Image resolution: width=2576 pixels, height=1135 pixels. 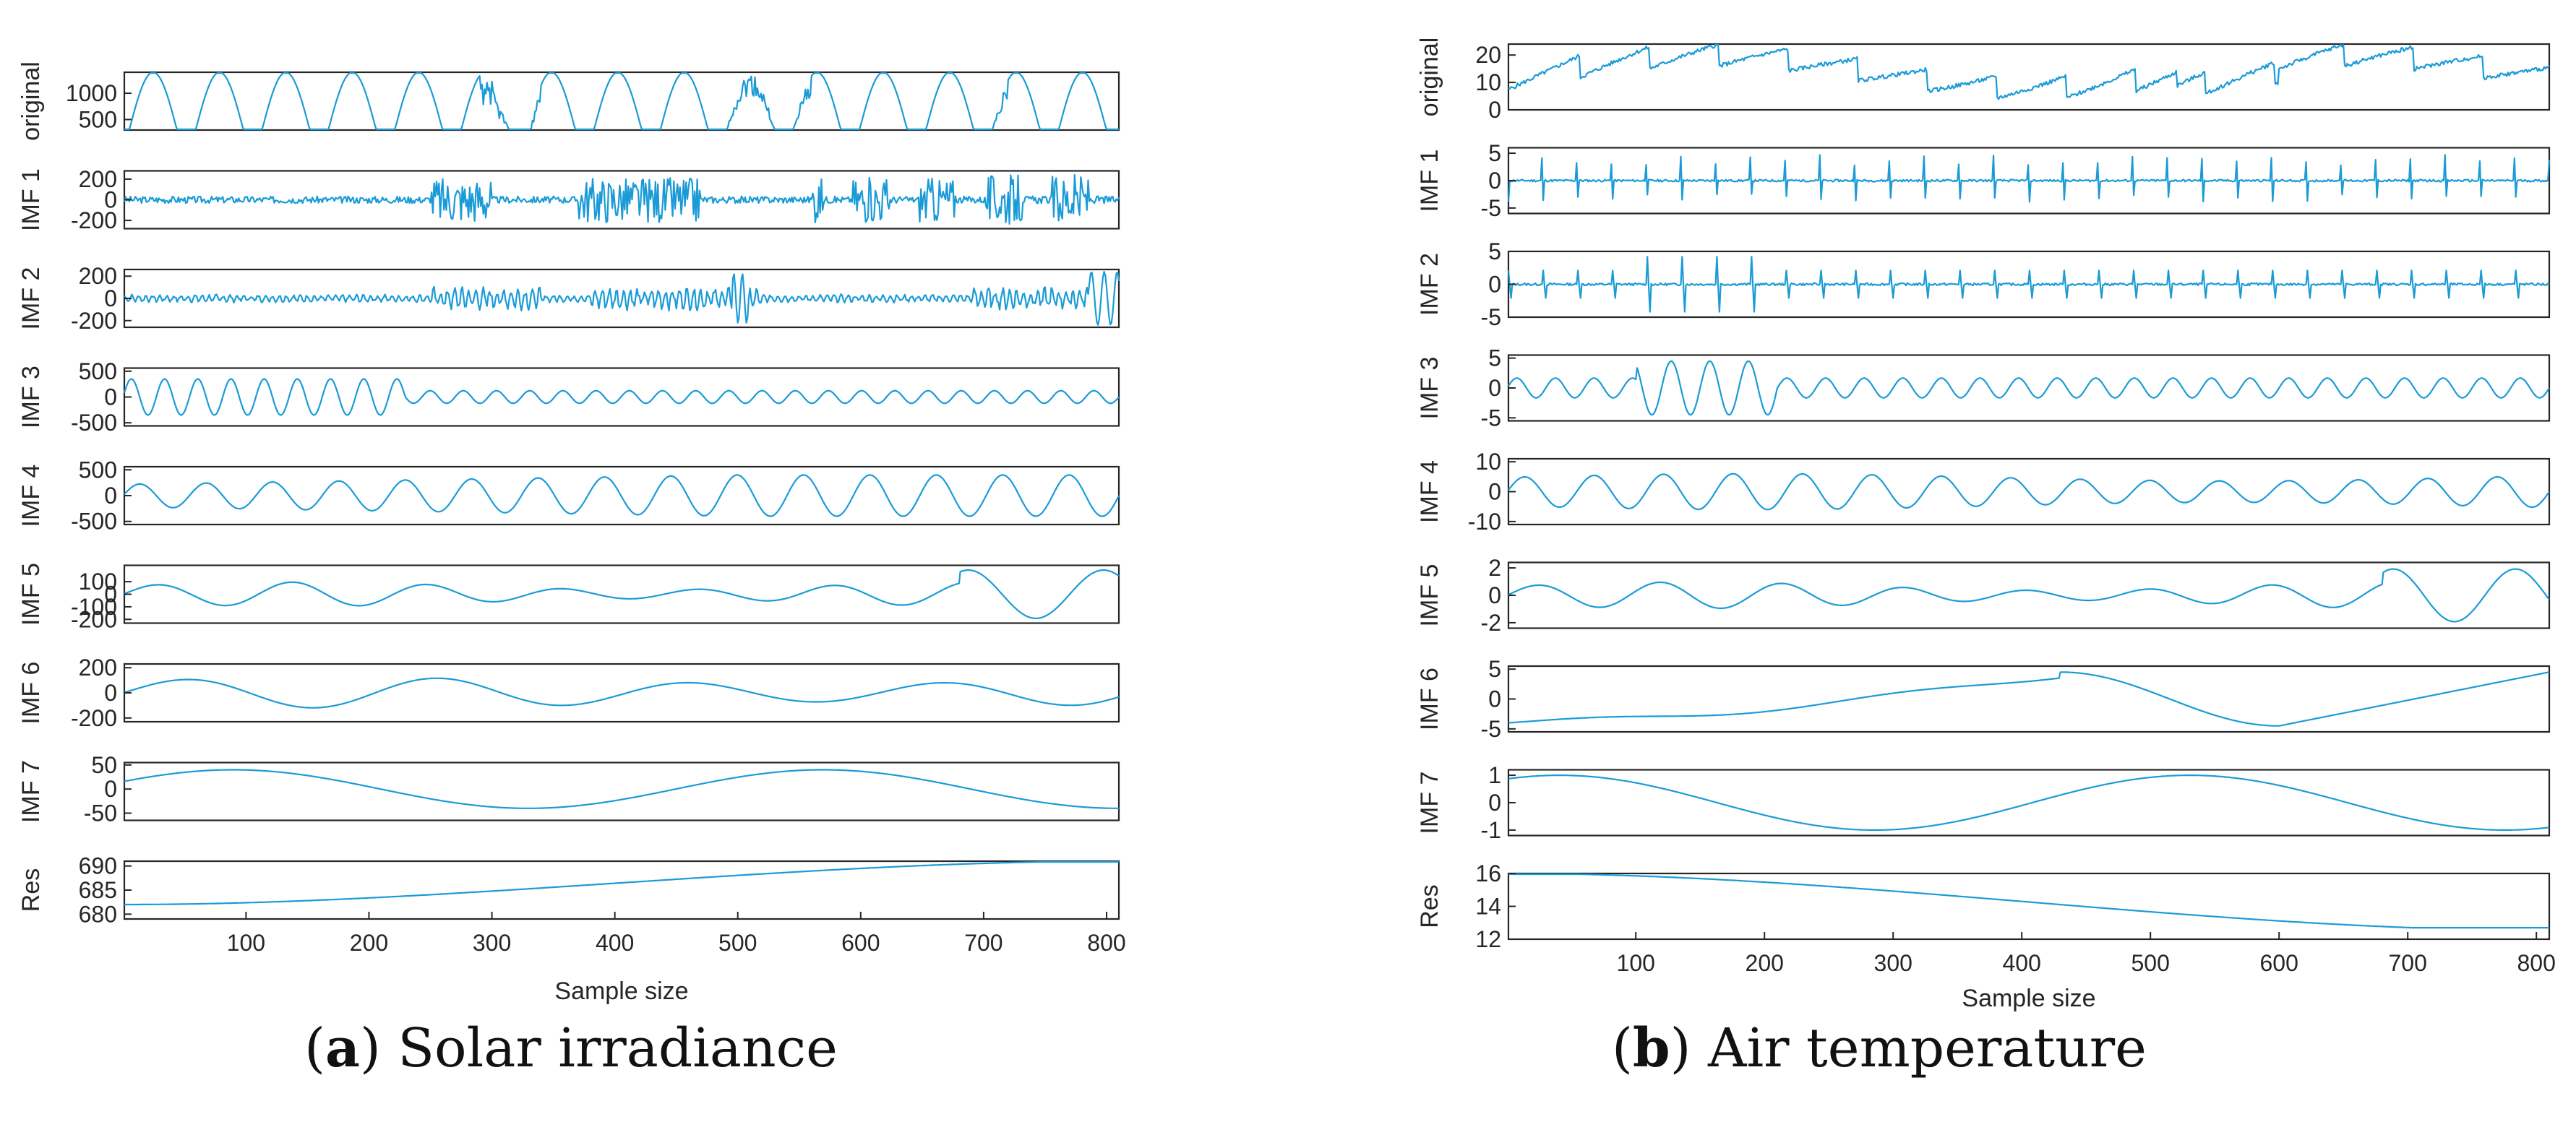 I want to click on y-tick-label: 2, so click(x=1495, y=568).